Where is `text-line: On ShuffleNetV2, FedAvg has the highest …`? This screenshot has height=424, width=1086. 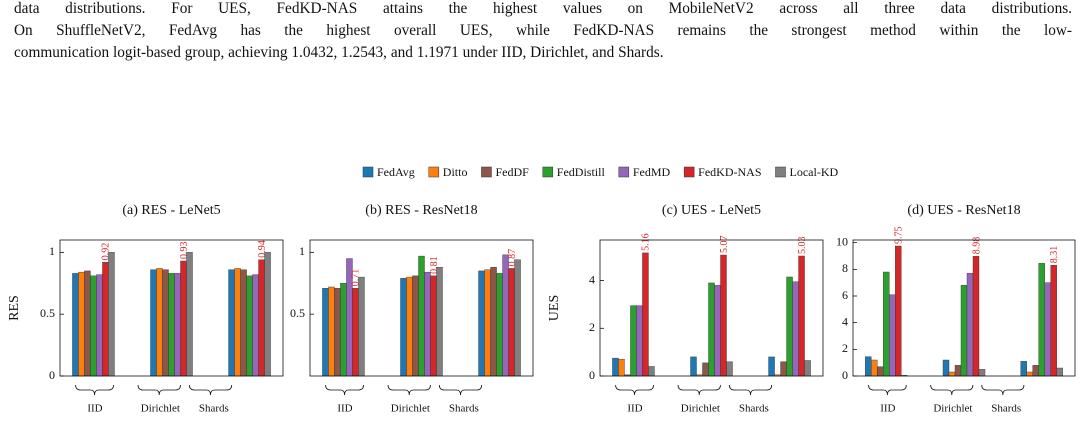
text-line: On ShuffleNetV2, FedAvg has the highest … is located at coordinates (543, 30).